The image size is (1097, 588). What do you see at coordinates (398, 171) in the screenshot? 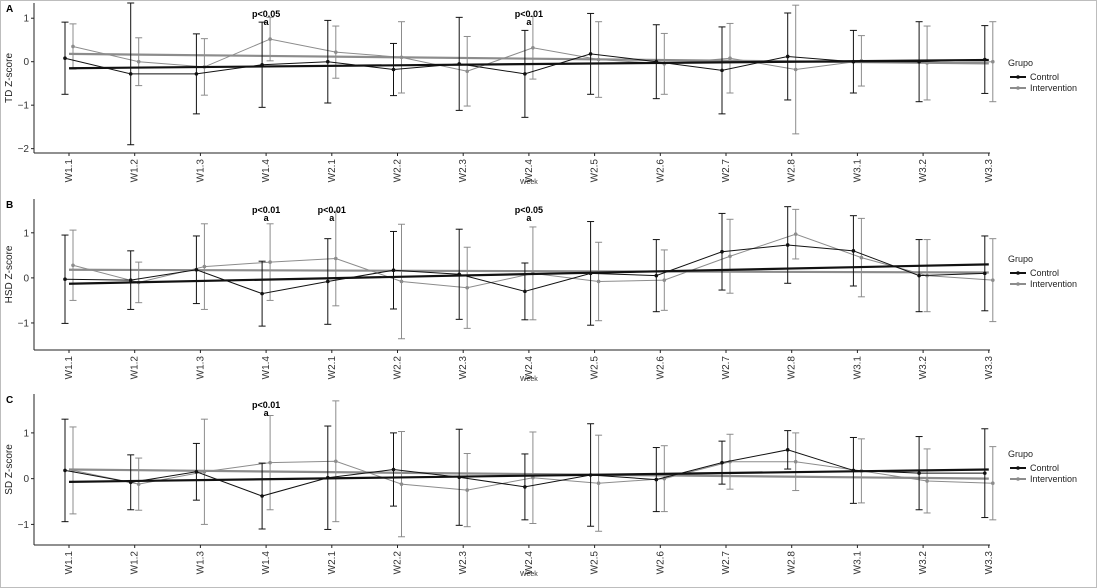
I see `x-tick-label: W2.2` at bounding box center [398, 171].